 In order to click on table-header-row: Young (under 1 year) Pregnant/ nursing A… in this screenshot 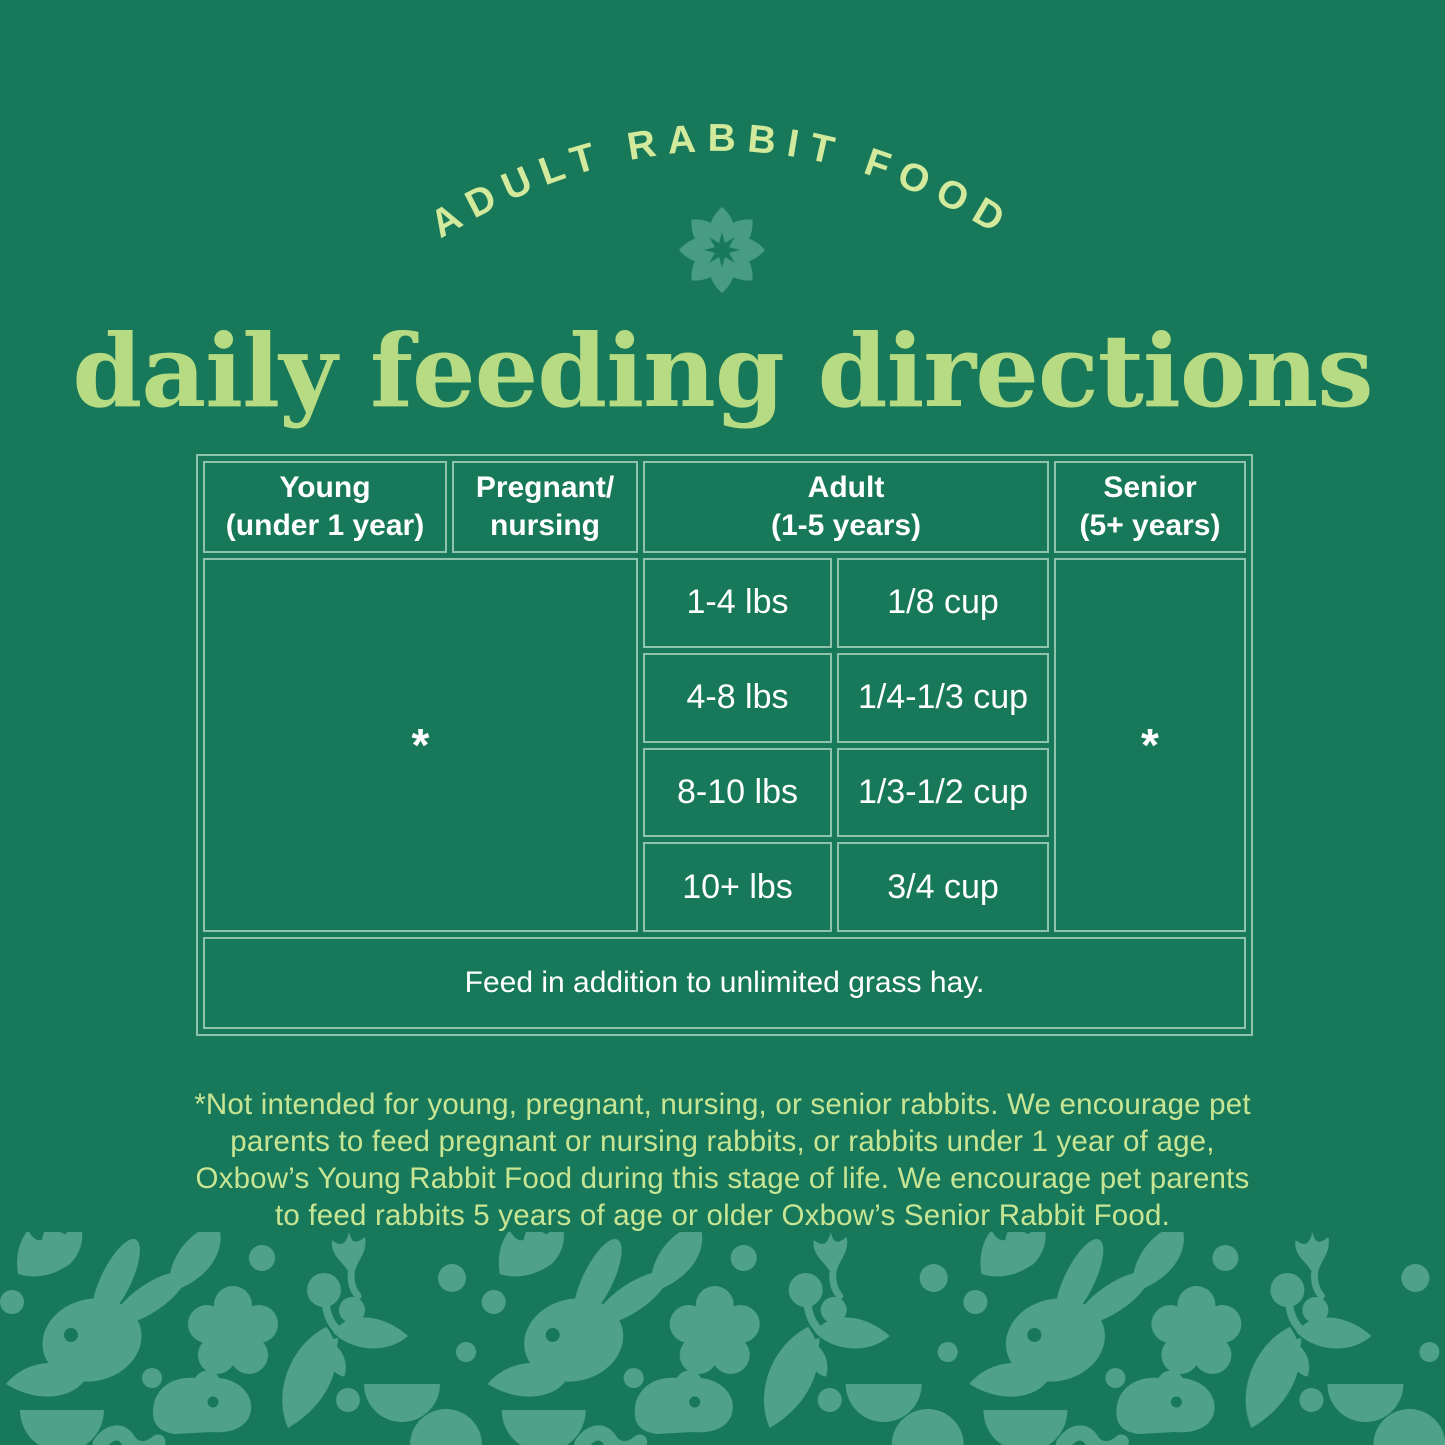, I will do `click(724, 507)`.